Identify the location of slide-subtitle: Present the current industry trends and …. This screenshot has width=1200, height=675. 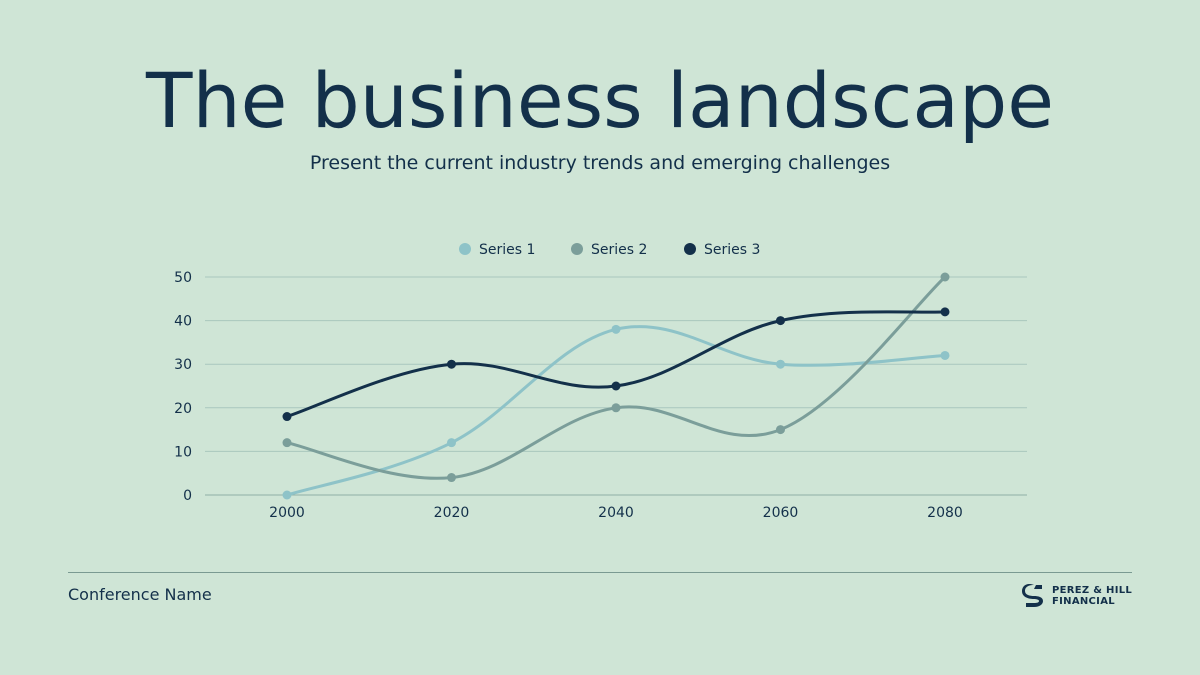
(600, 163).